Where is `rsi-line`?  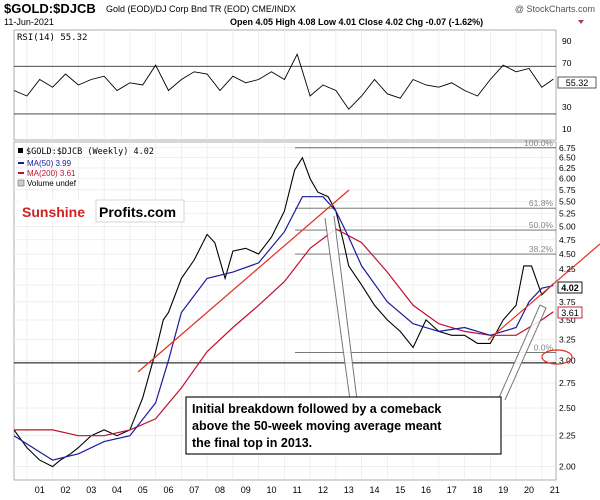
rsi-line is located at coordinates (283, 81).